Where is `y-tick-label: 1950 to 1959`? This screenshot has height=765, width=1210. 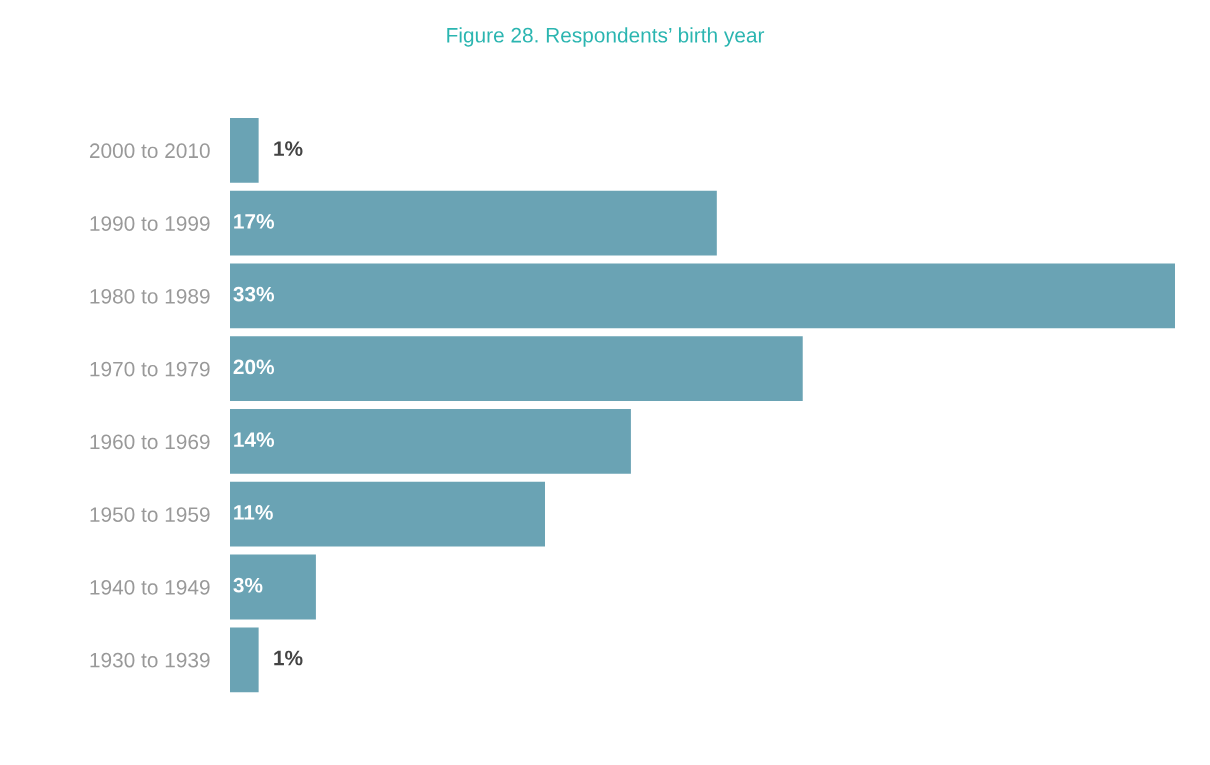 y-tick-label: 1950 to 1959 is located at coordinates (150, 514).